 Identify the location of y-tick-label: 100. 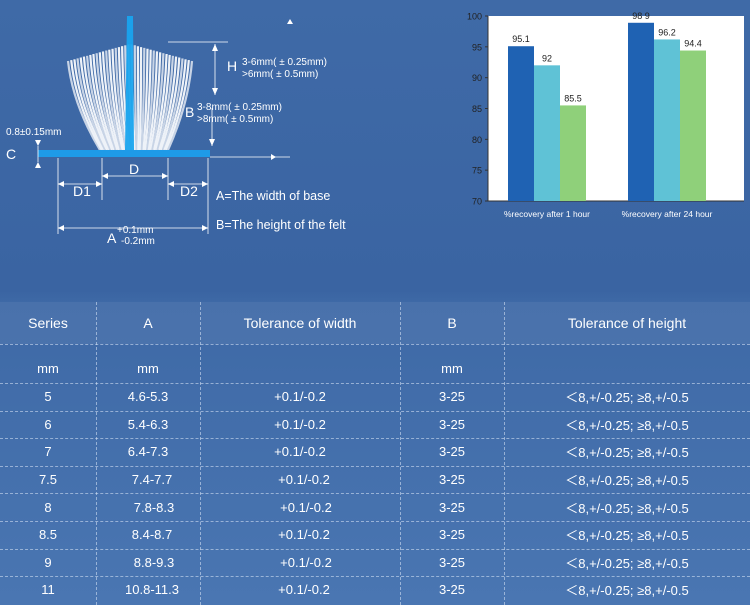
(474, 17).